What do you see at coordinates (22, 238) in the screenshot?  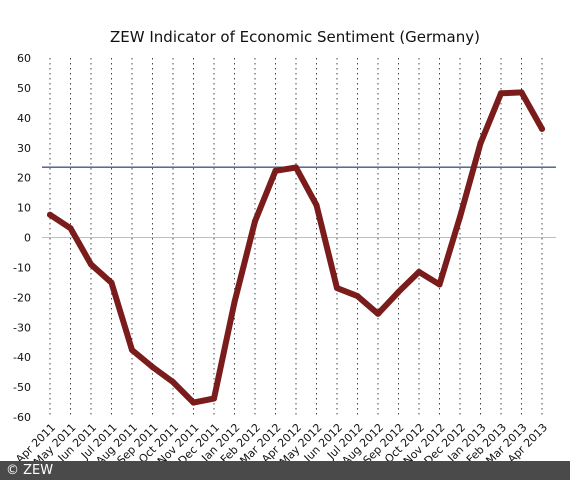 I see `y-axis-ticks: 60 50 40 30 20 10 0 -10 -20 -30 -40 -50 -60` at bounding box center [22, 238].